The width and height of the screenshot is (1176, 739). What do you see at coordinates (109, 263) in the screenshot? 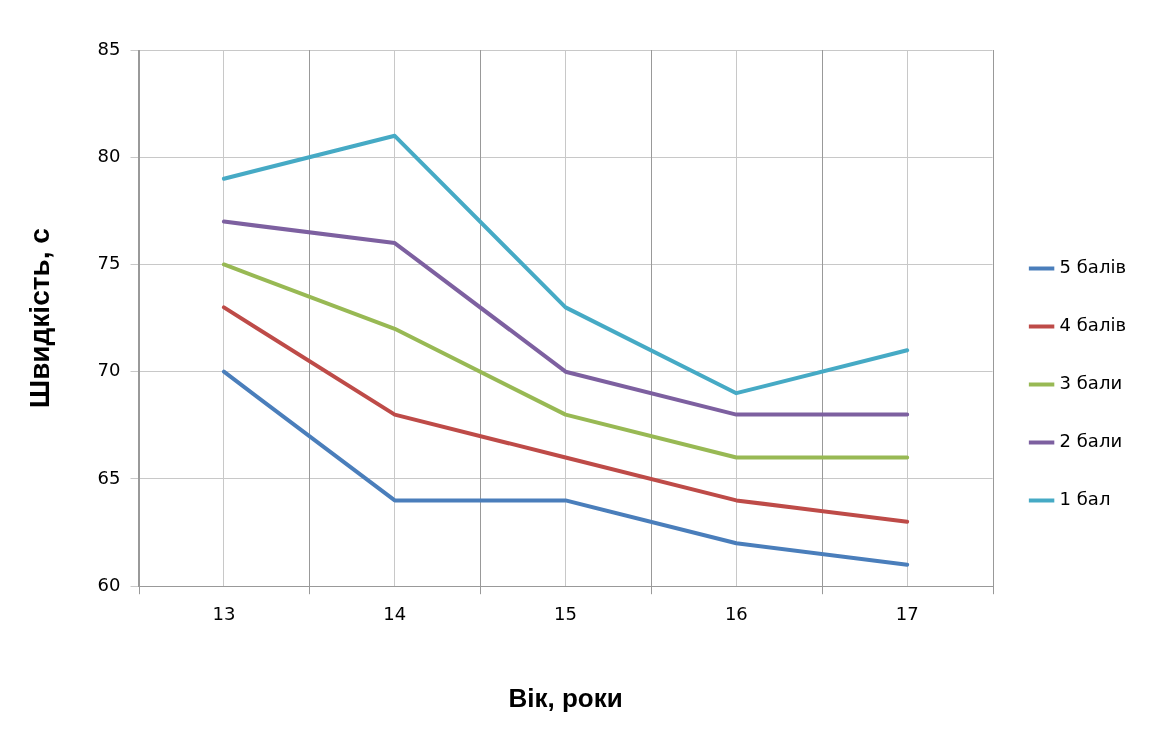
I see `y-tick-label: 75` at bounding box center [109, 263].